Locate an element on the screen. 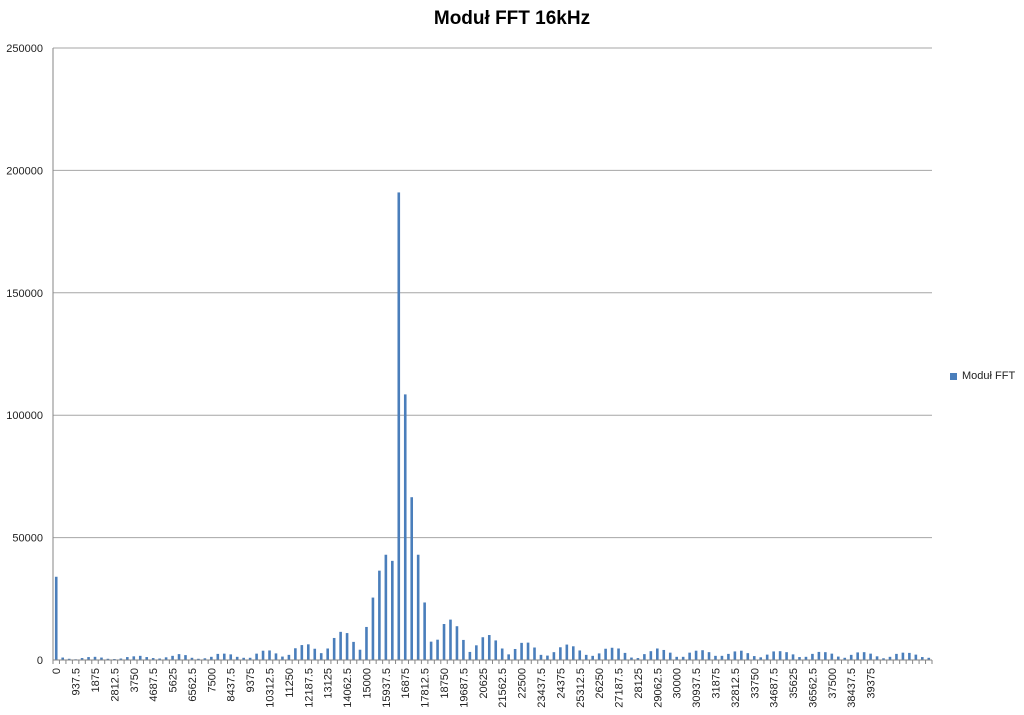 This screenshot has height=715, width=1024. x-tick-label: 18750 is located at coordinates (445, 683).